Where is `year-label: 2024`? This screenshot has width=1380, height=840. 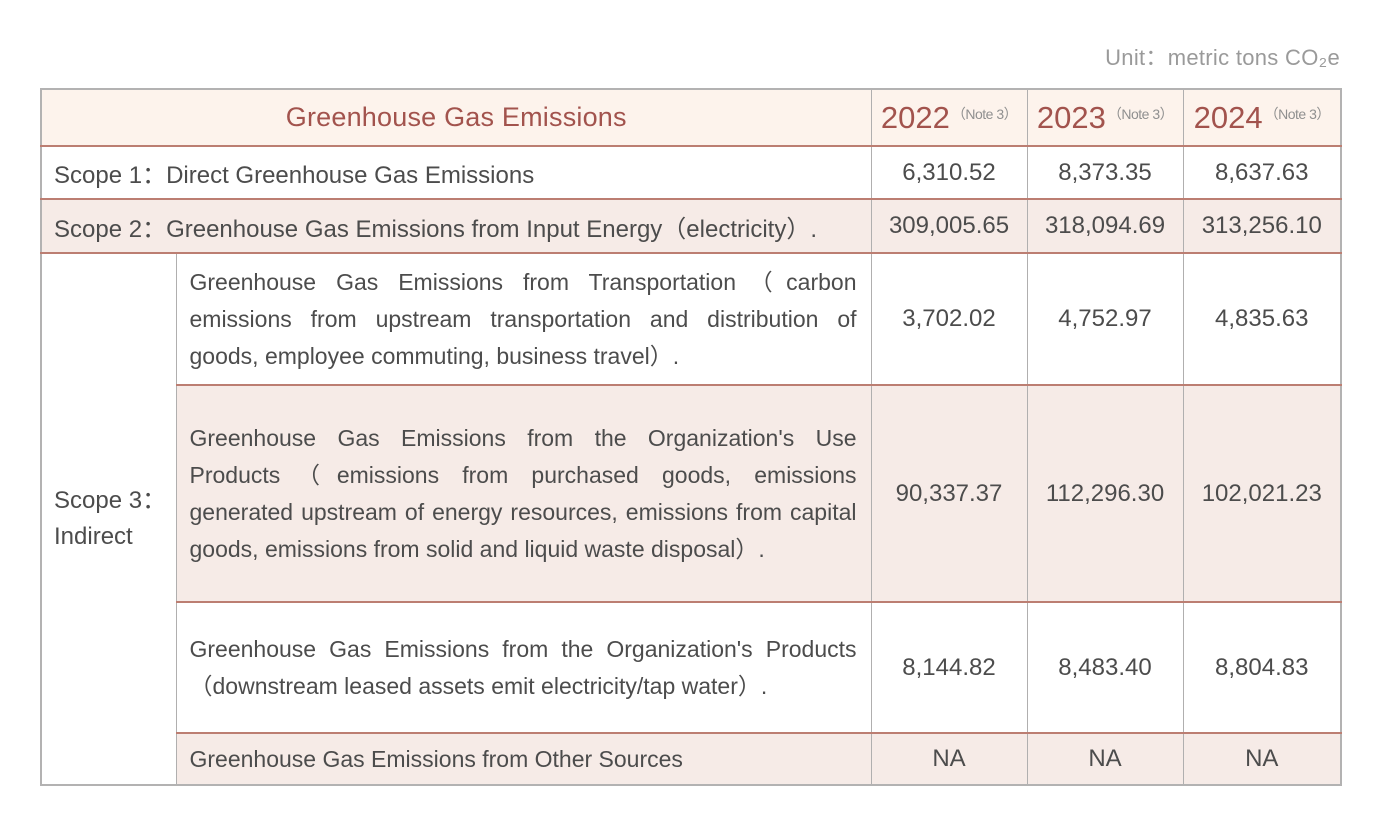
year-label: 2024 is located at coordinates (1228, 117).